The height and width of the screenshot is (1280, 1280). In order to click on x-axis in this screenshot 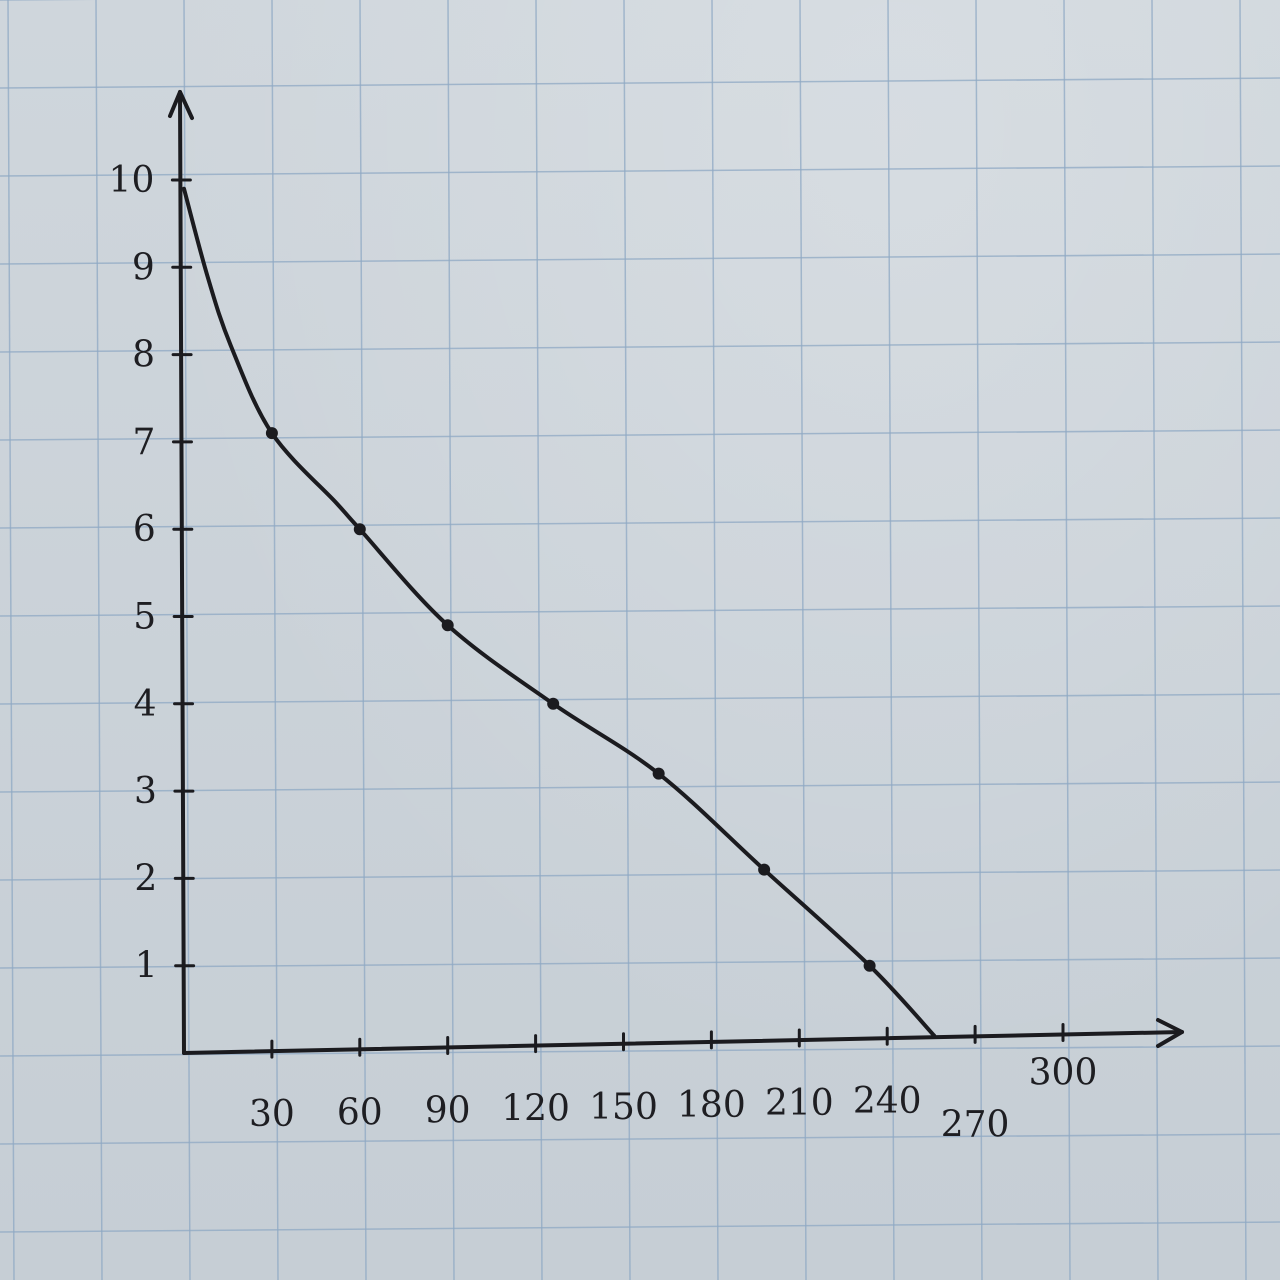, I will do `click(683, 1042)`.